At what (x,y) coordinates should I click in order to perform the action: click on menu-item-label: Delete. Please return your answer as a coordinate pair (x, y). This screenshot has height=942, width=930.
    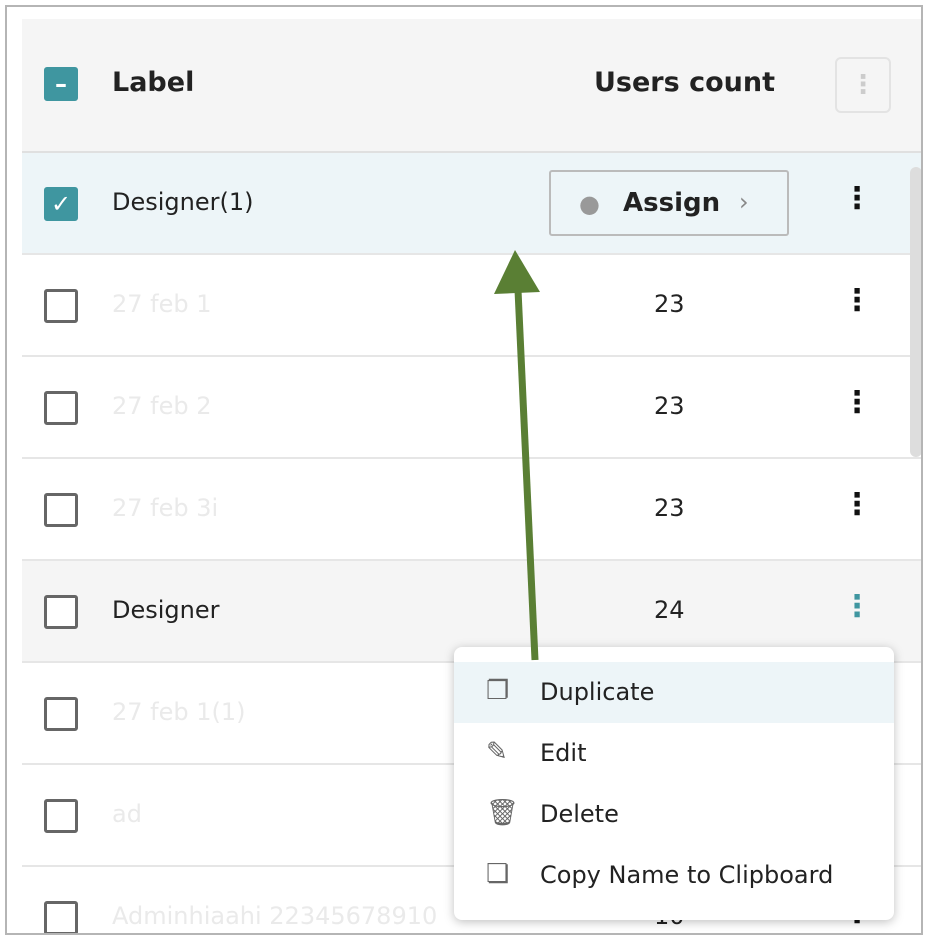
    Looking at the image, I should click on (579, 814).